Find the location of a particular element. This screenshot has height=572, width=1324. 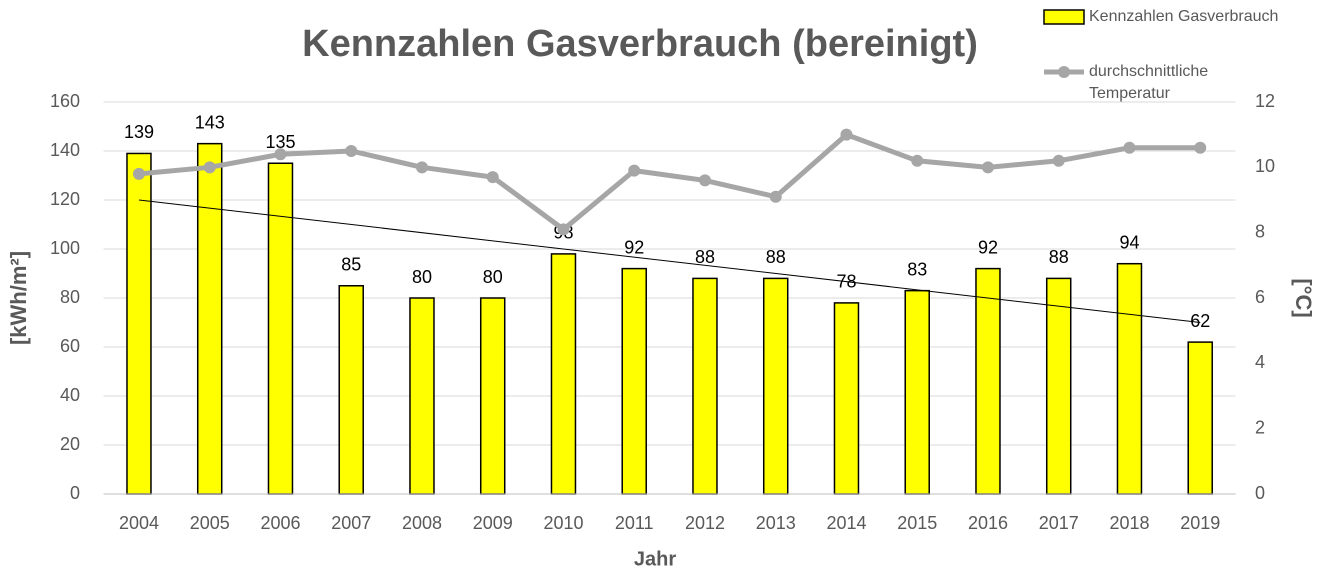

line is located at coordinates (669, 182).